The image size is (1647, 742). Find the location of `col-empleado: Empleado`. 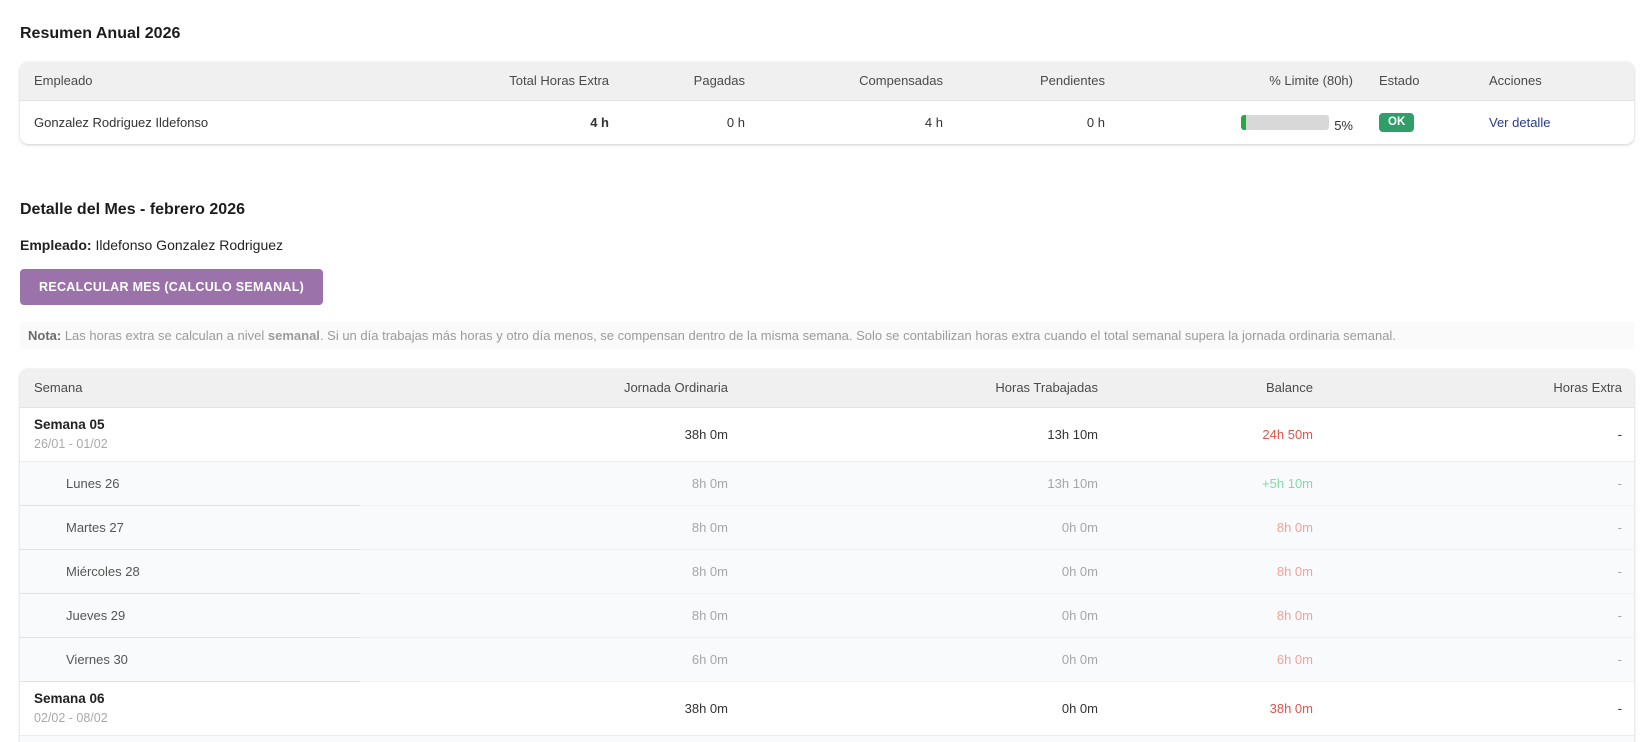

col-empleado: Empleado is located at coordinates (240, 81).